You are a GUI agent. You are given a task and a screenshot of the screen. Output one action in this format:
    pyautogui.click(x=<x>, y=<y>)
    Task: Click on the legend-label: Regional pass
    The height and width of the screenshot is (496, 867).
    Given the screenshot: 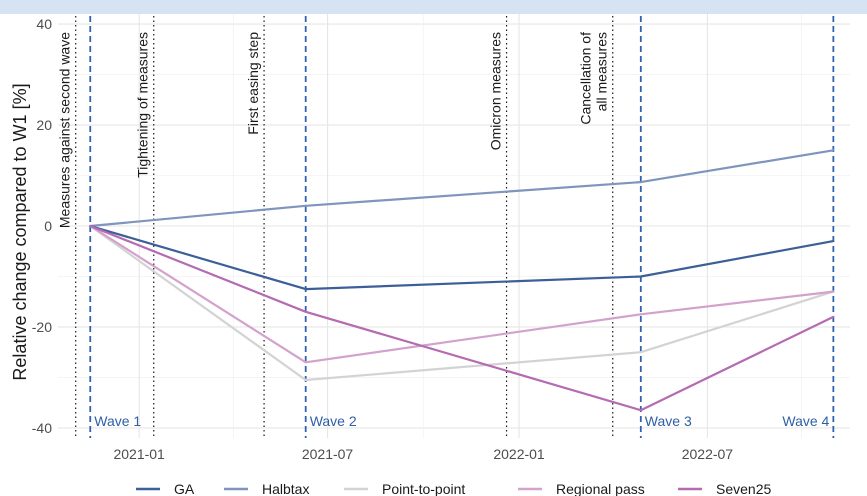 What is the action you would take?
    pyautogui.click(x=600, y=488)
    